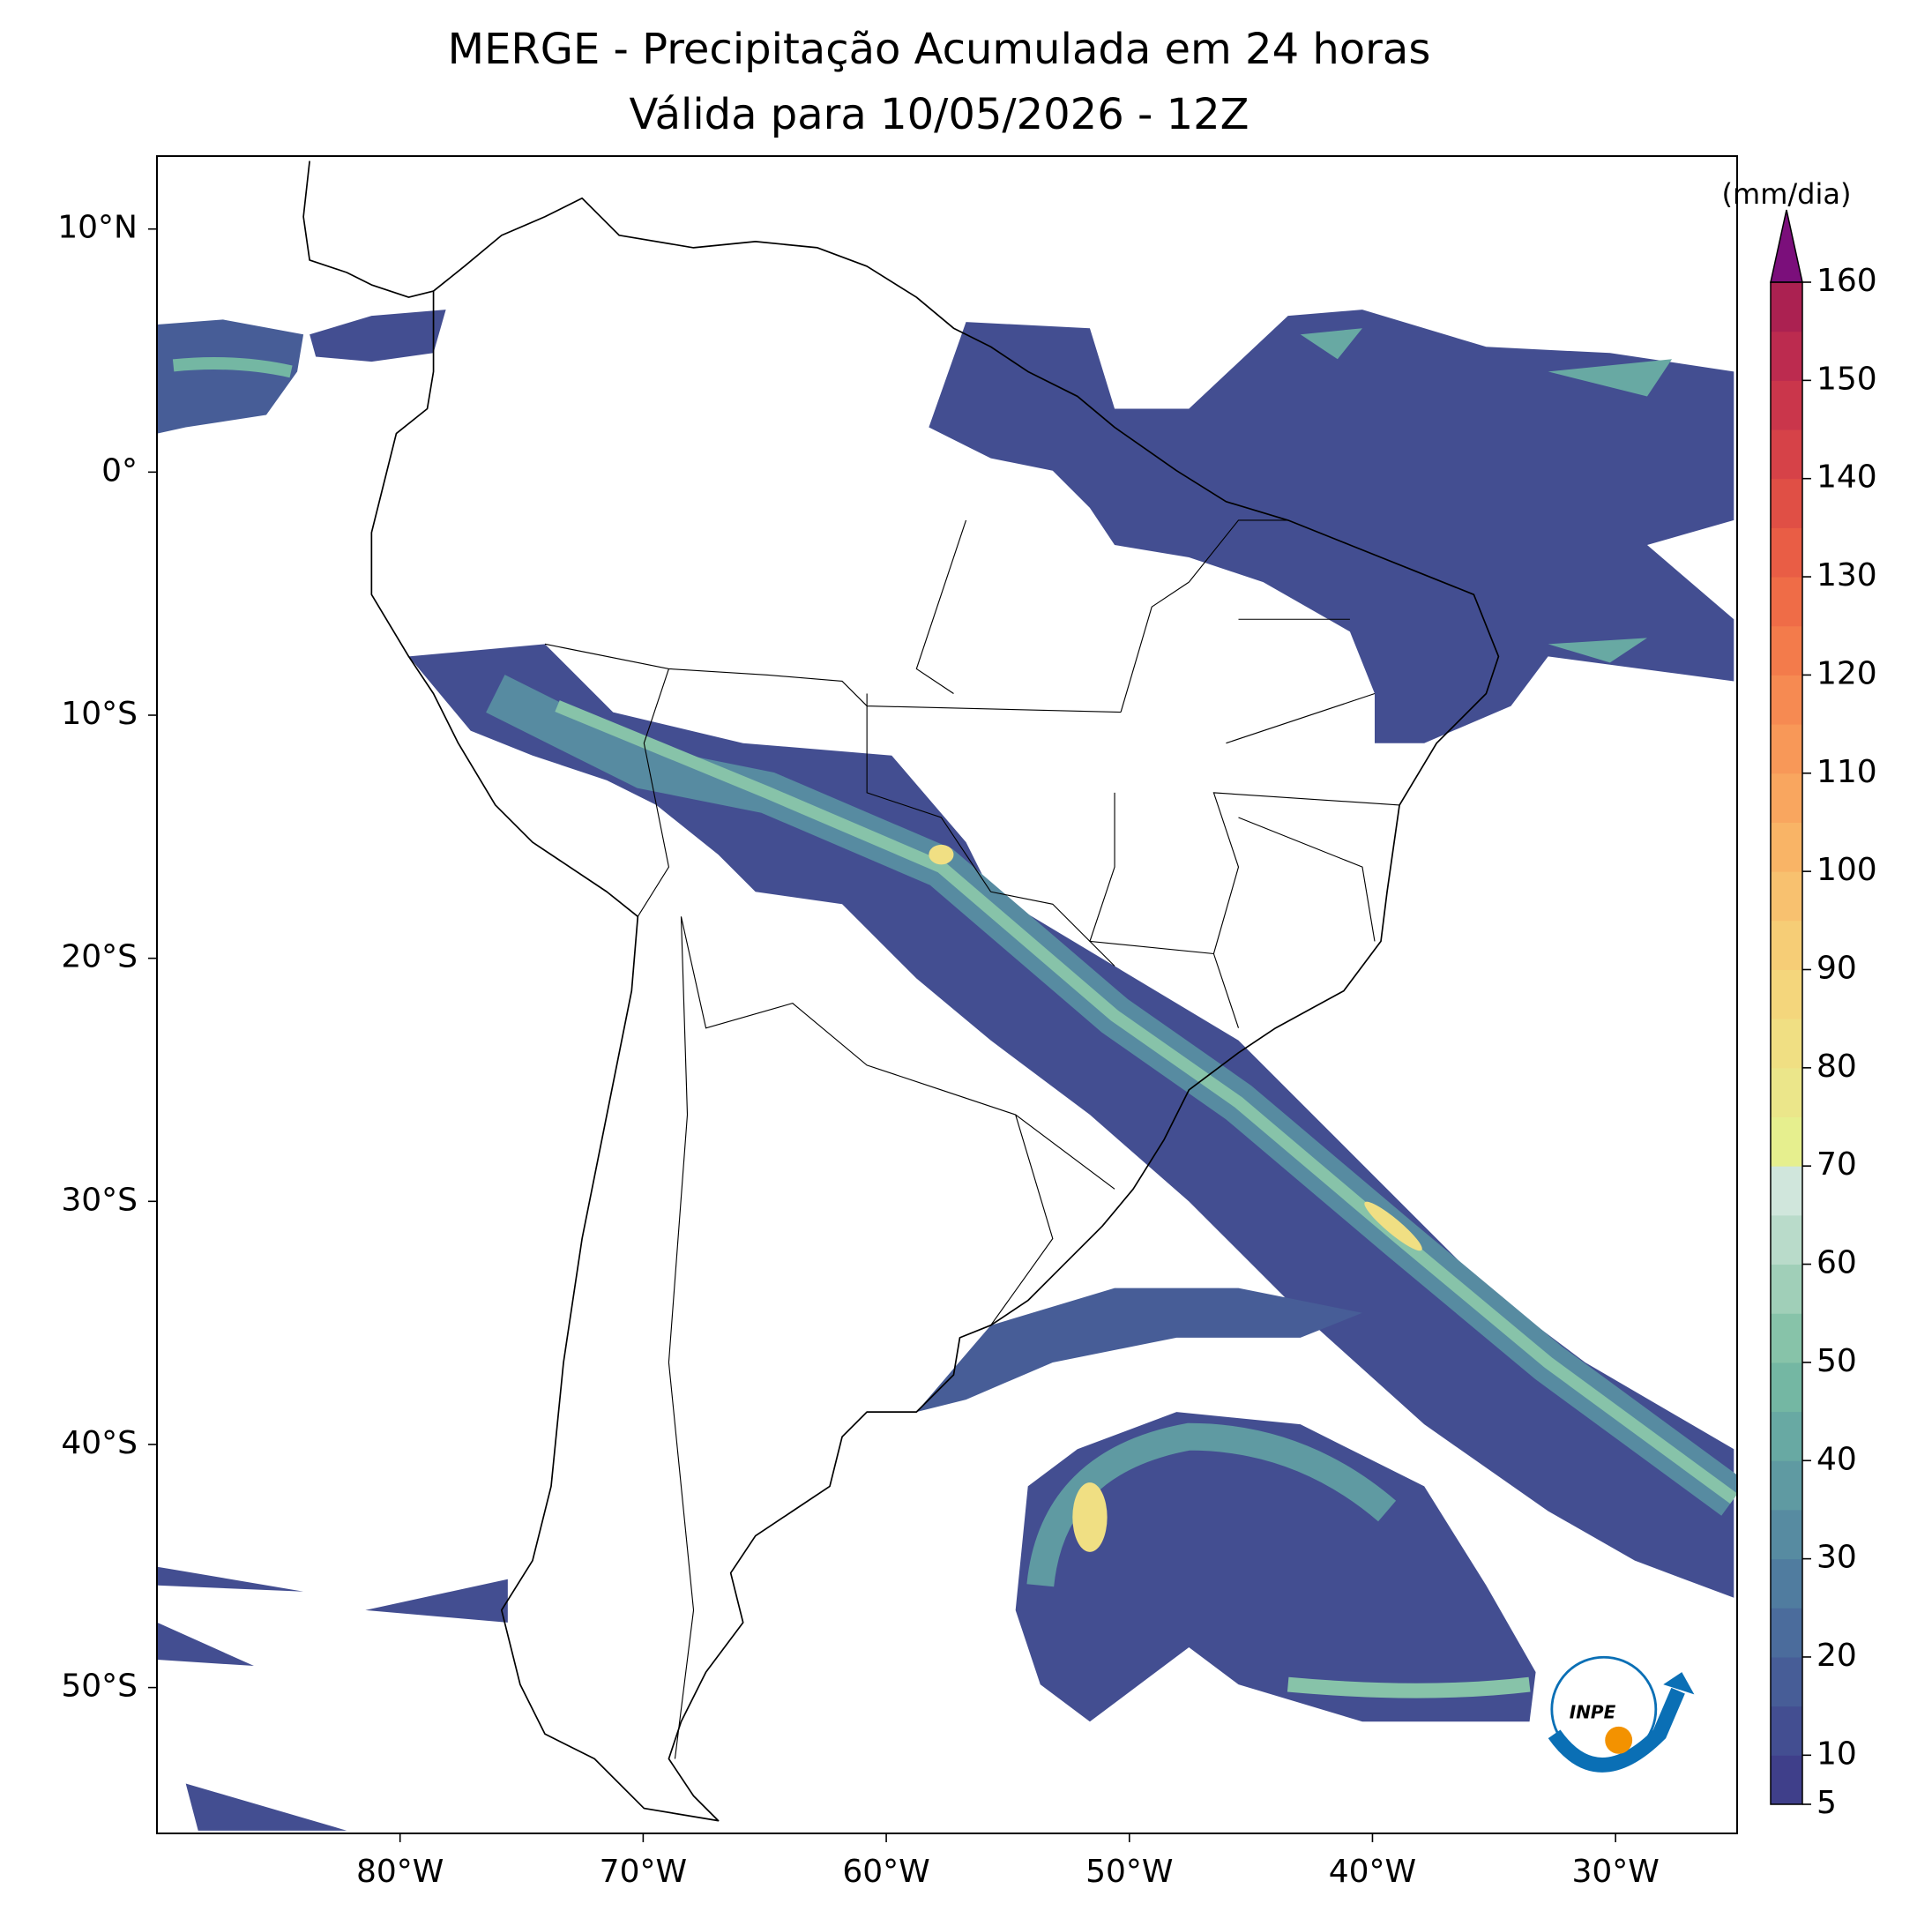 This screenshot has width=1932, height=1911. What do you see at coordinates (1836, 1361) in the screenshot?
I see `colorbar-tick-label: 50` at bounding box center [1836, 1361].